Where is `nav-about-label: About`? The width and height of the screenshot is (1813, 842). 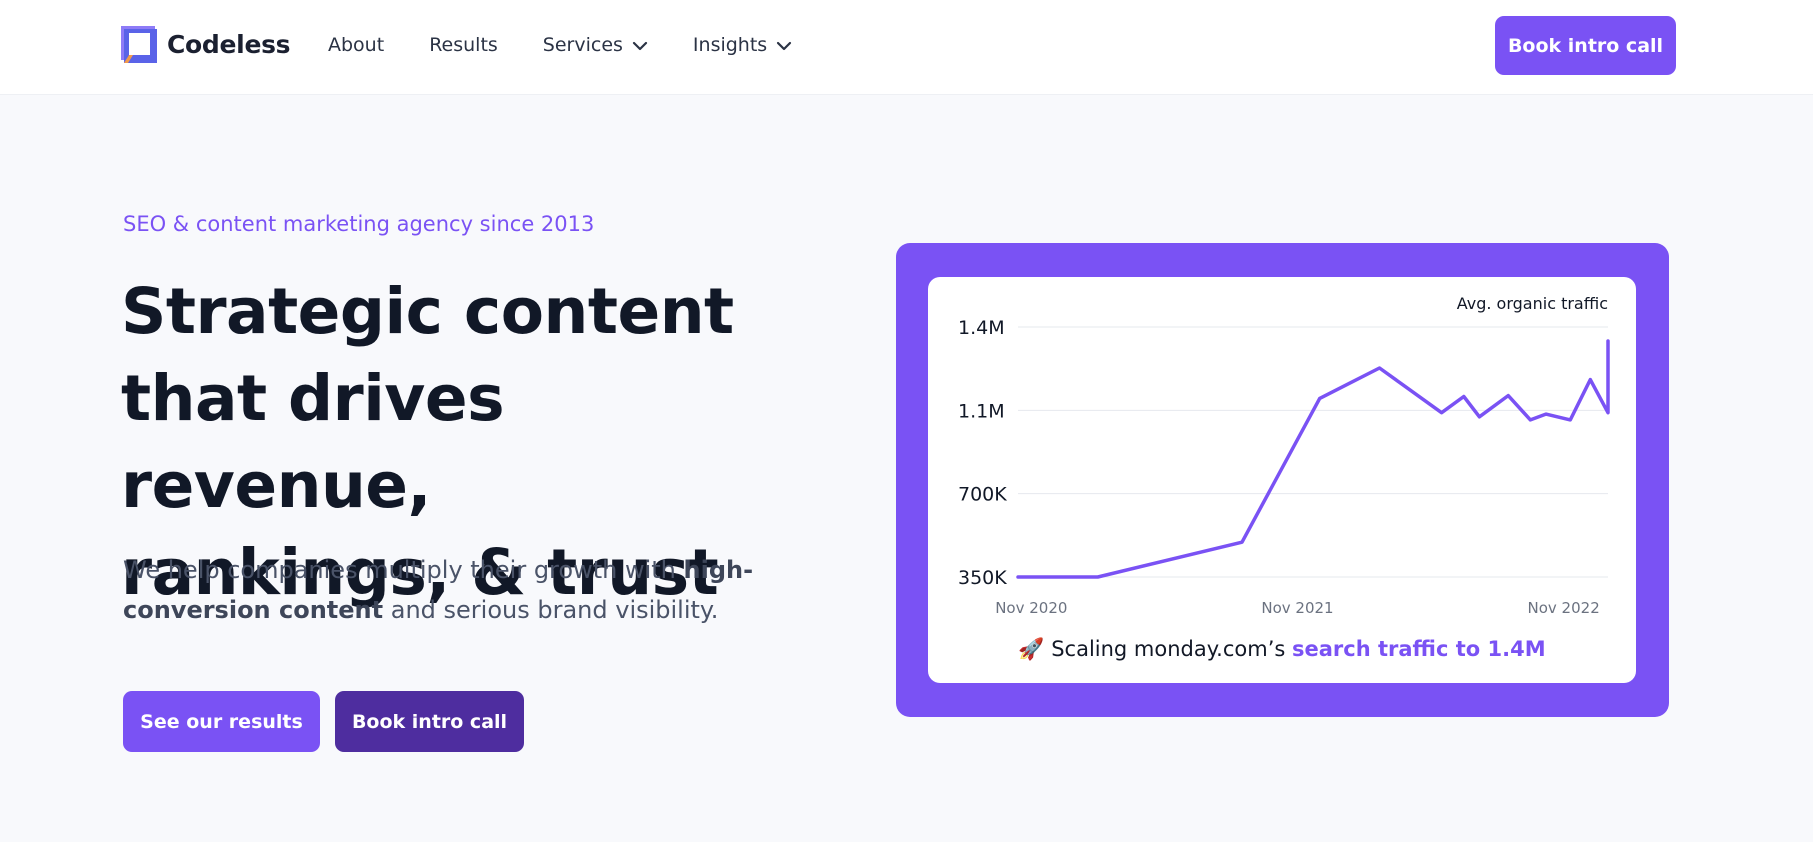
nav-about-label: About is located at coordinates (356, 45).